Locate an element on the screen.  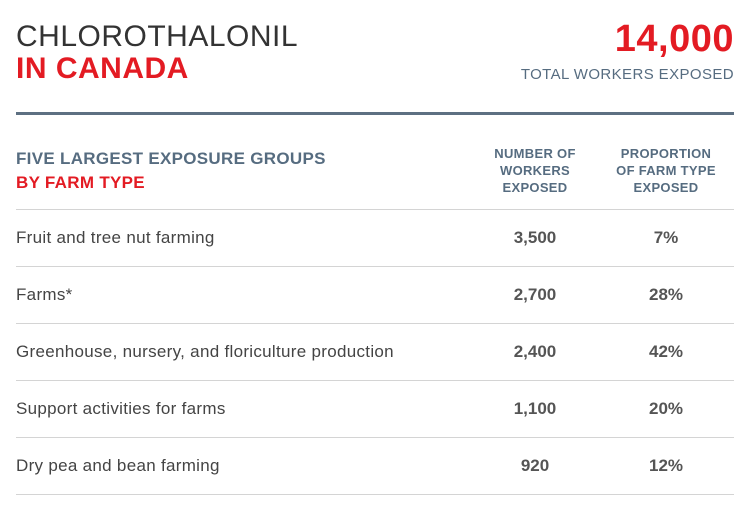
proportion-exposed-value: 12% is located at coordinates (666, 465).